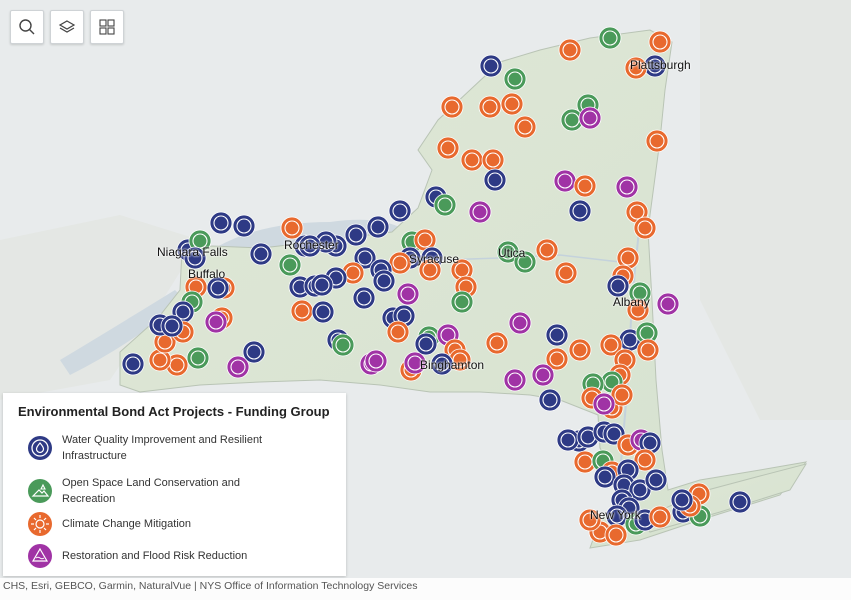 This screenshot has height=600, width=851. What do you see at coordinates (631, 302) in the screenshot?
I see `city-label-albany: Albany` at bounding box center [631, 302].